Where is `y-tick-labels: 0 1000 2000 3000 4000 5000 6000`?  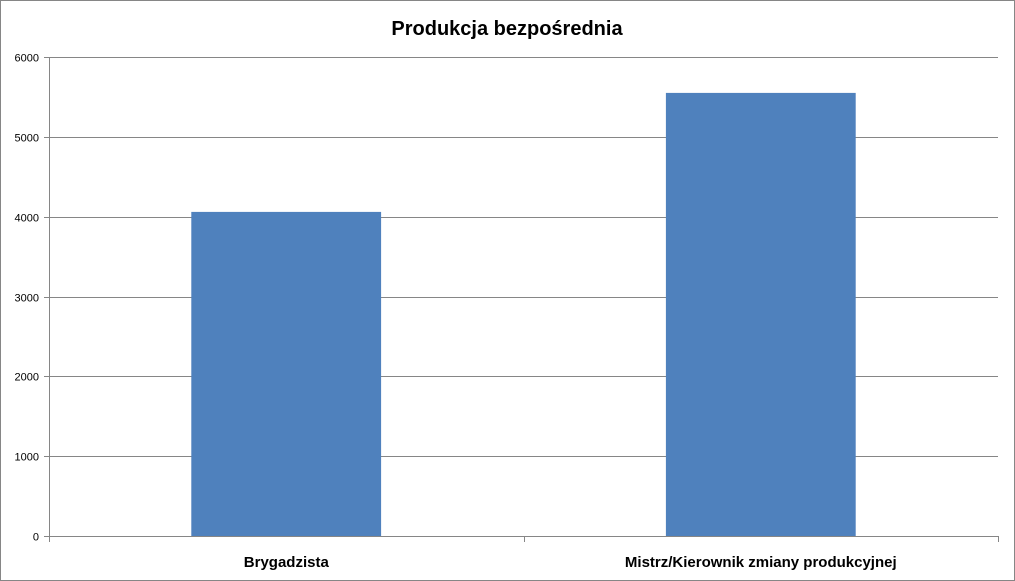
y-tick-labels: 0 1000 2000 3000 4000 5000 6000 is located at coordinates (27, 298).